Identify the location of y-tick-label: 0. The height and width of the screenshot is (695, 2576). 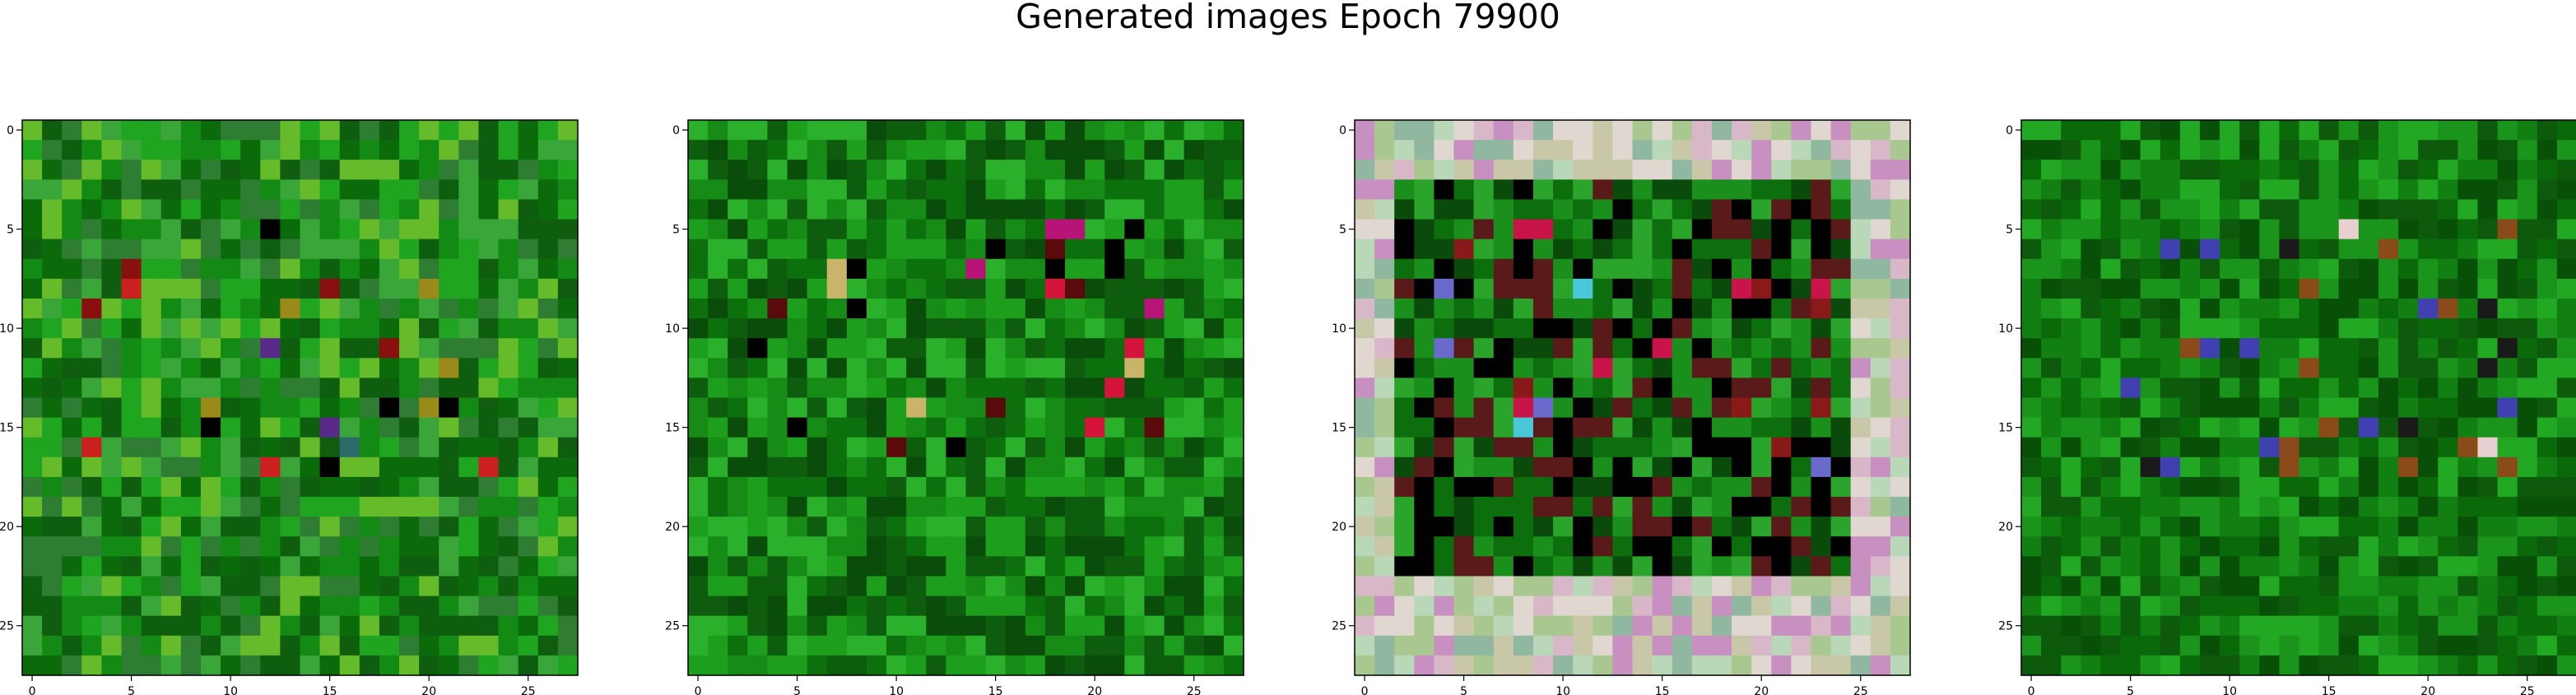
(2009, 130).